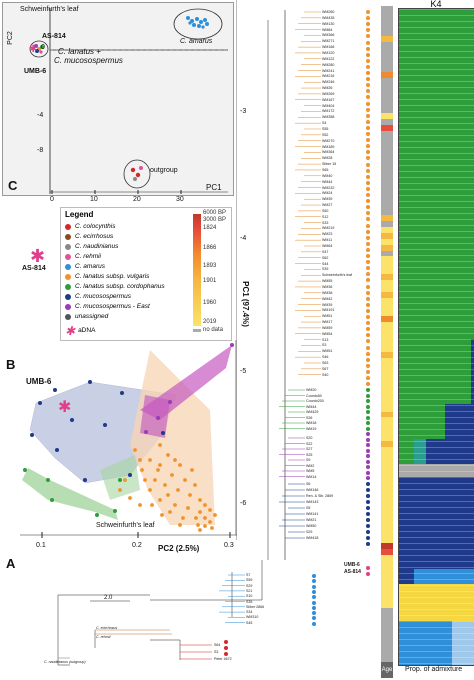  What do you see at coordinates (308, 460) in the screenshot?
I see `tree-tip: S9` at bounding box center [308, 460].